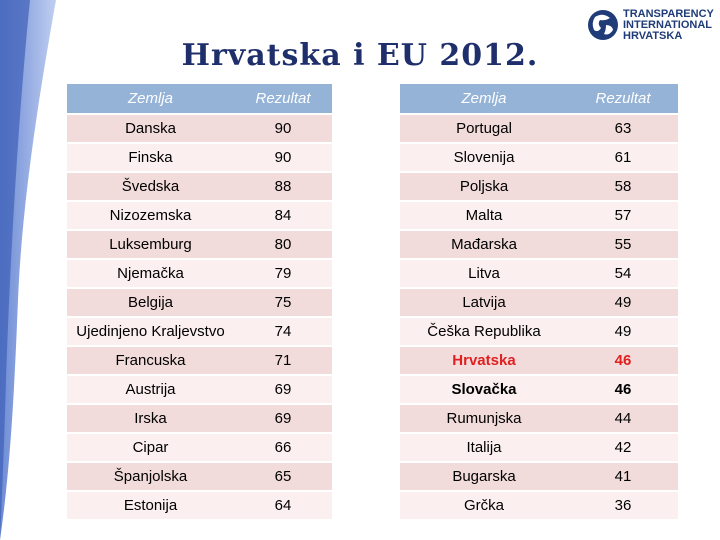 The image size is (720, 540). I want to click on logo-line-2: INTERNATIONAL, so click(668, 25).